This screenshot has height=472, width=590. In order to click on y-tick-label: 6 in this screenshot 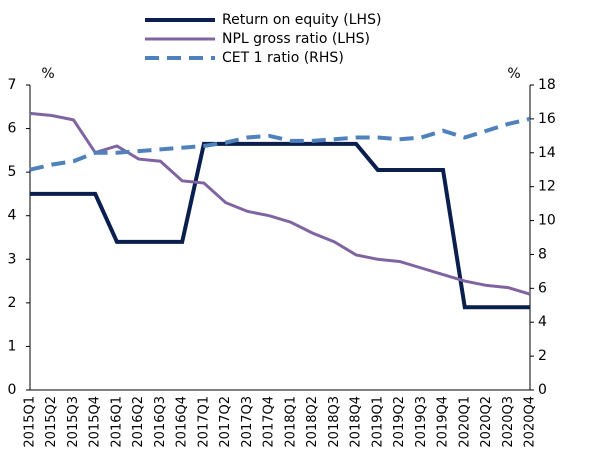, I will do `click(12, 129)`.